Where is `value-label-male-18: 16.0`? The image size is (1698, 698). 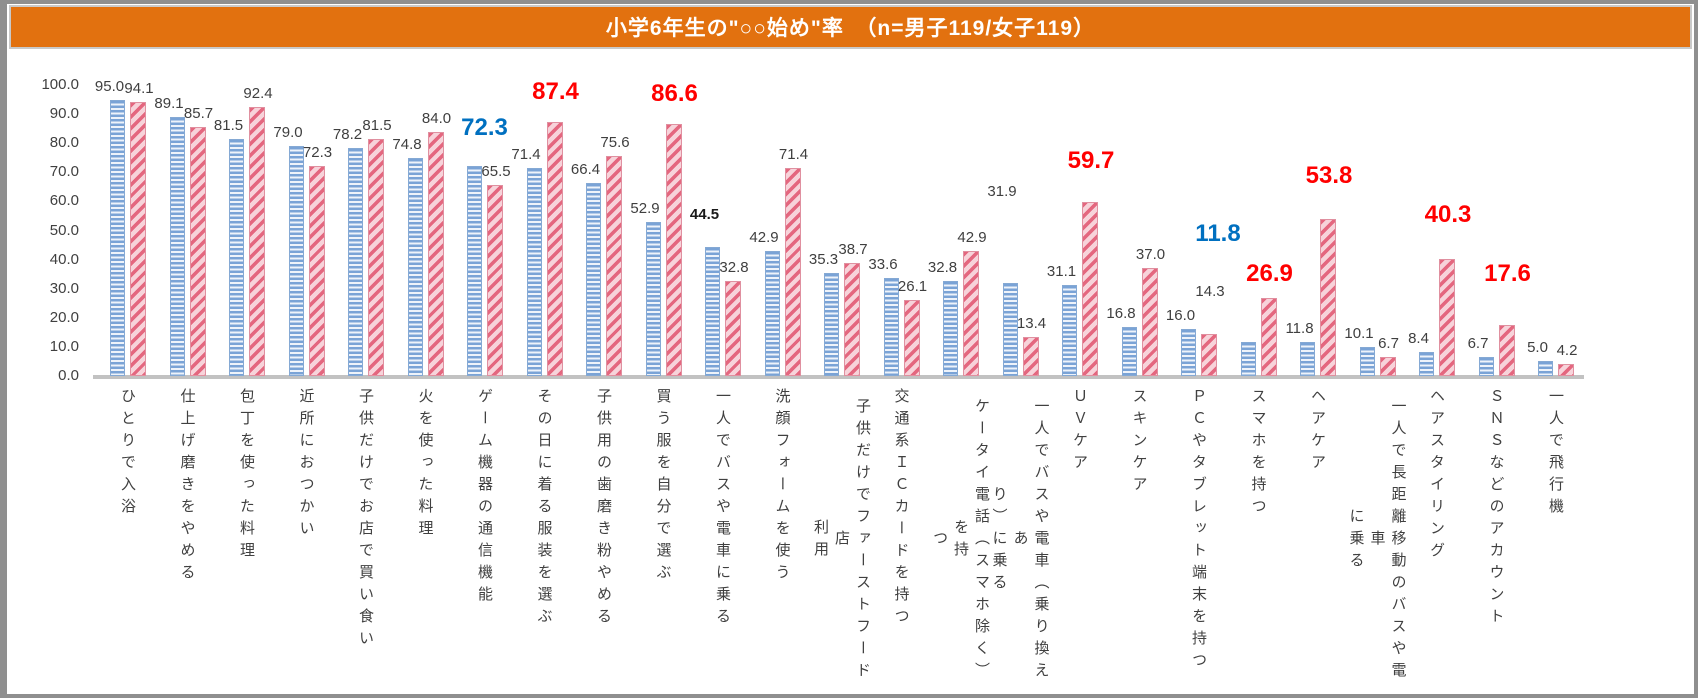
value-label-male-18: 16.0 is located at coordinates (1180, 316).